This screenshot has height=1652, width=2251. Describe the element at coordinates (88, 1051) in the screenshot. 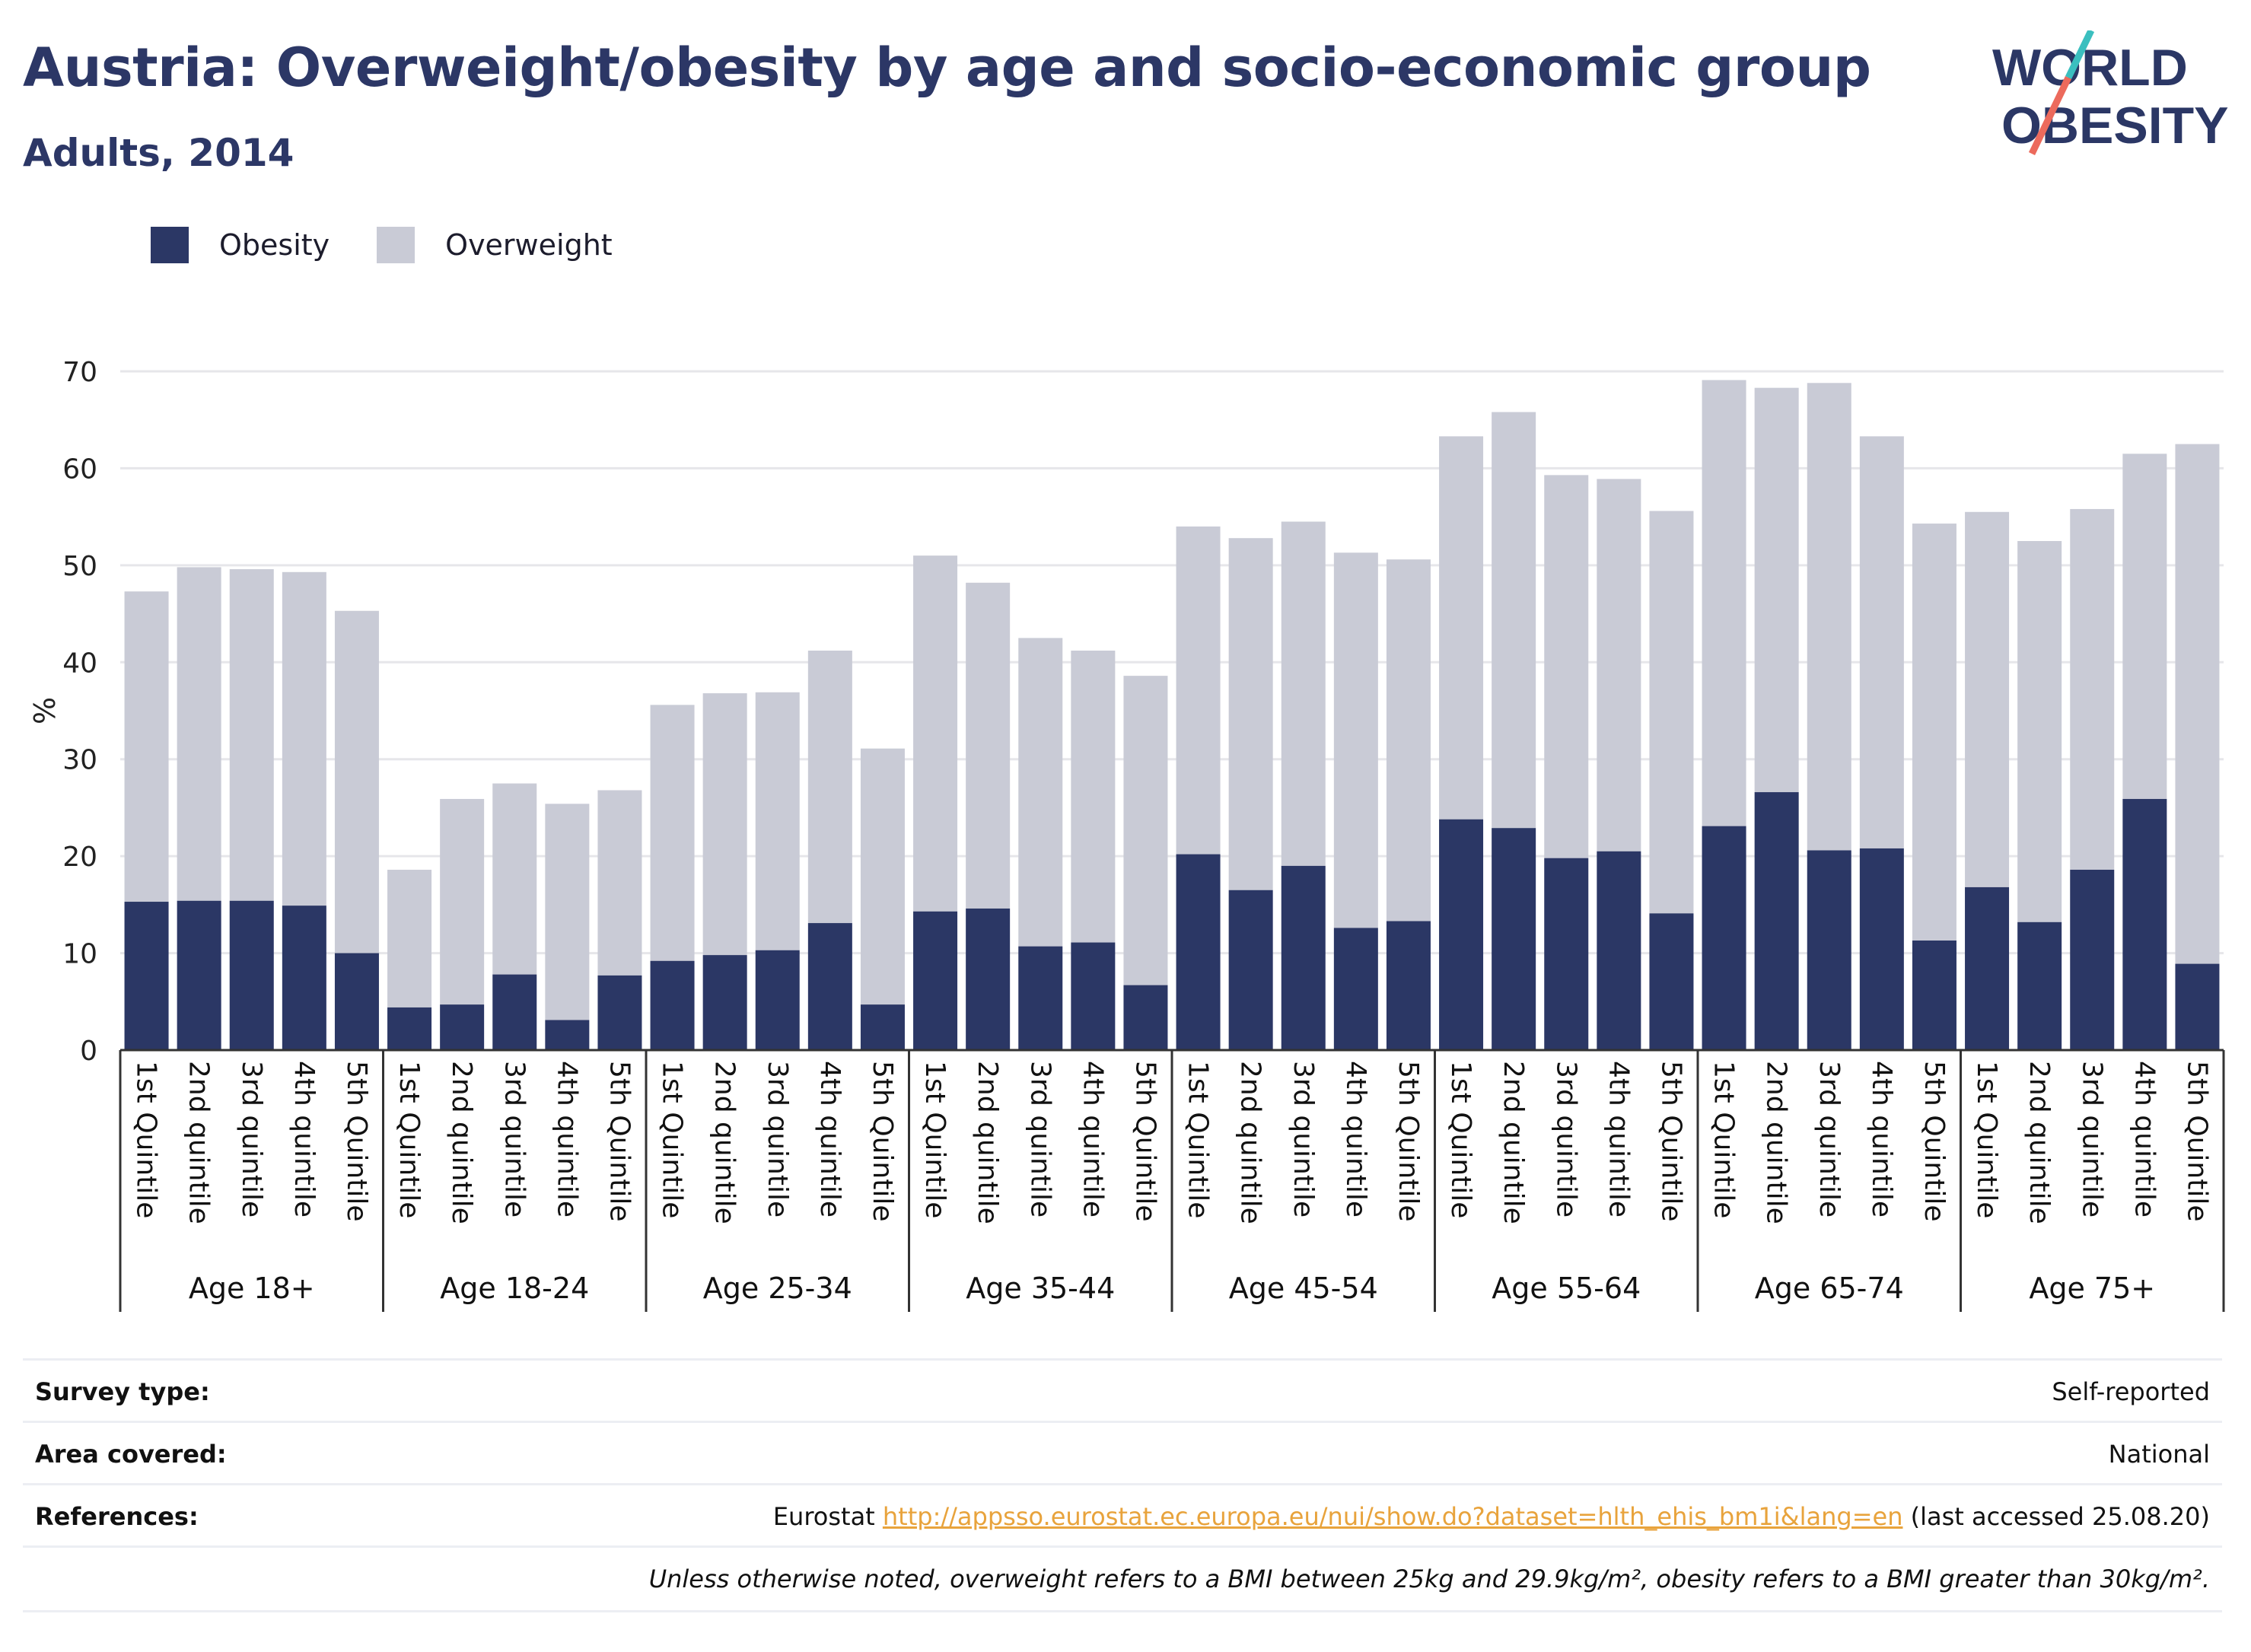

I see `y-tick-label: 0` at that location.